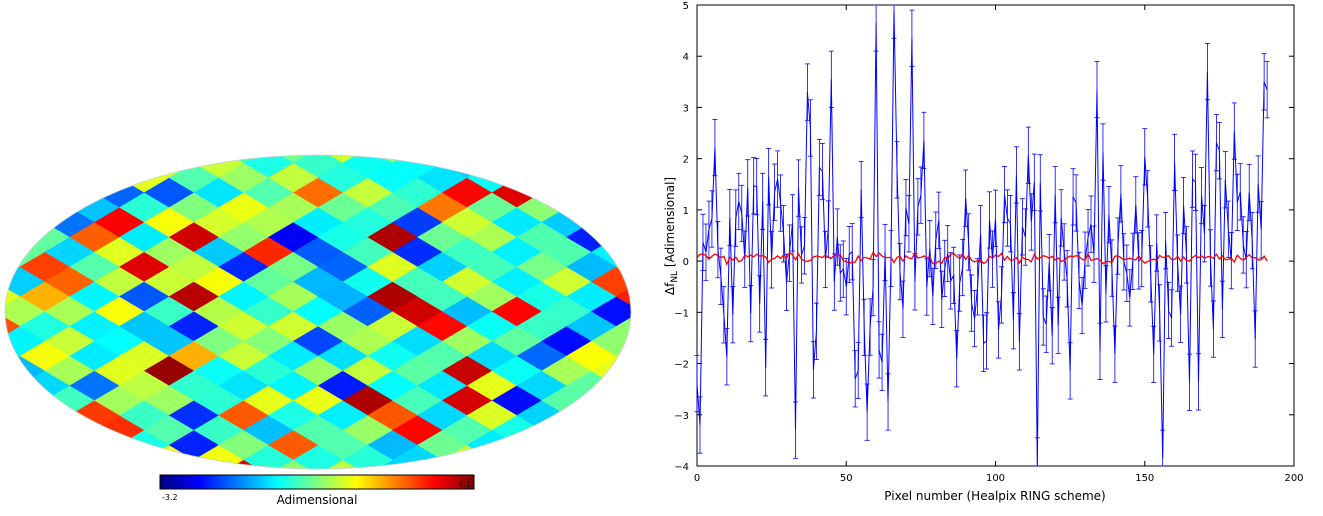 The height and width of the screenshot is (516, 1323). I want to click on y-tick-label: 5, so click(686, 6).